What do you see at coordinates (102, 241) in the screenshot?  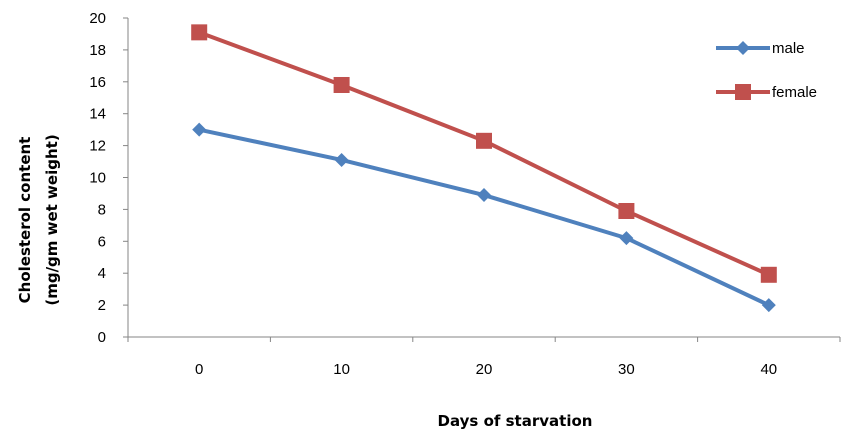 I see `y-tick-label: 6` at bounding box center [102, 241].